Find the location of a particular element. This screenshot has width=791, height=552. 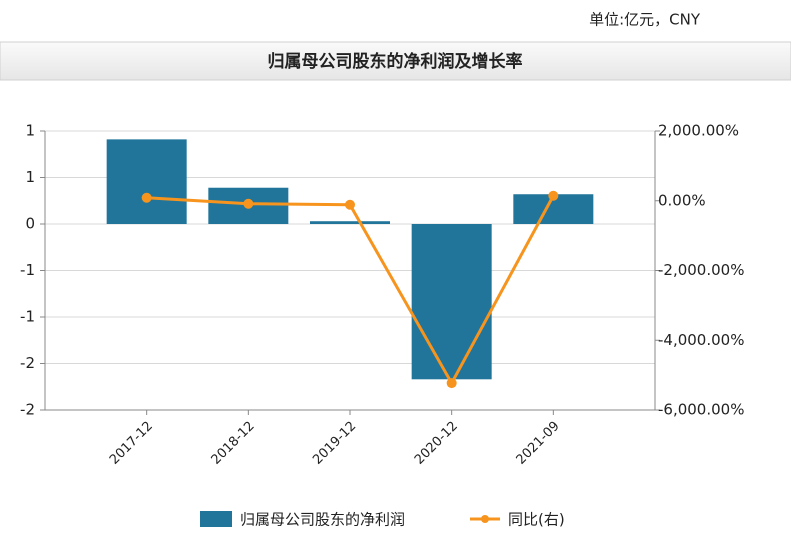

legend-label: 同比(右) is located at coordinates (536, 520).